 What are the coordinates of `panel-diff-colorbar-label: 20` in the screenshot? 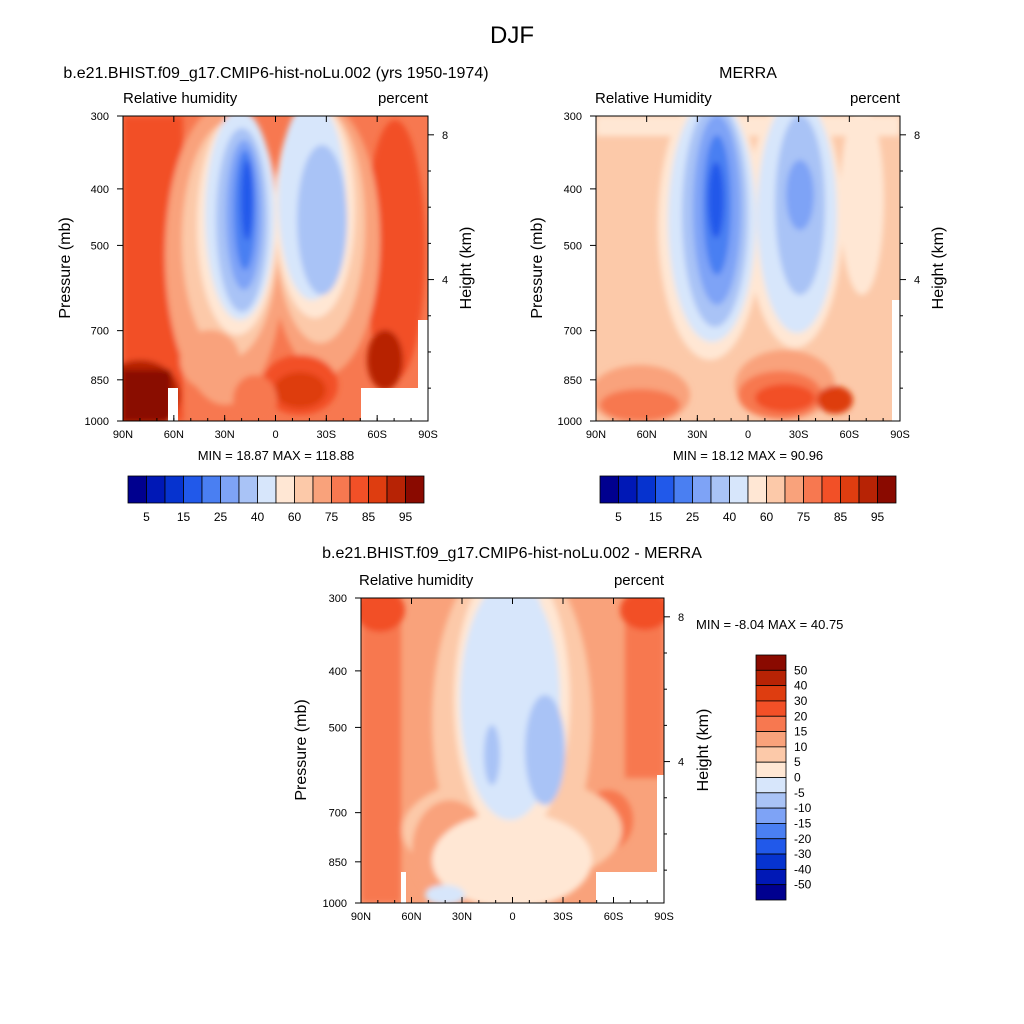 It's located at (801, 716).